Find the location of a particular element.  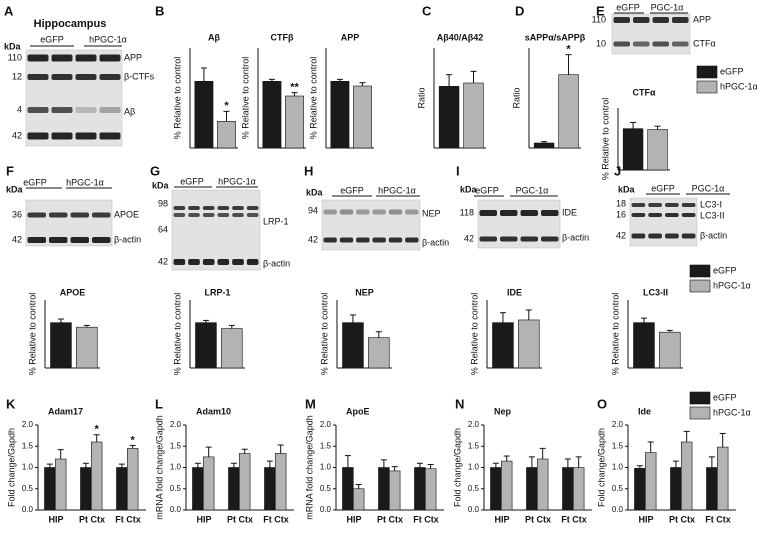

y-axis-label: Fold change/Gapdh is located at coordinates (457, 467).